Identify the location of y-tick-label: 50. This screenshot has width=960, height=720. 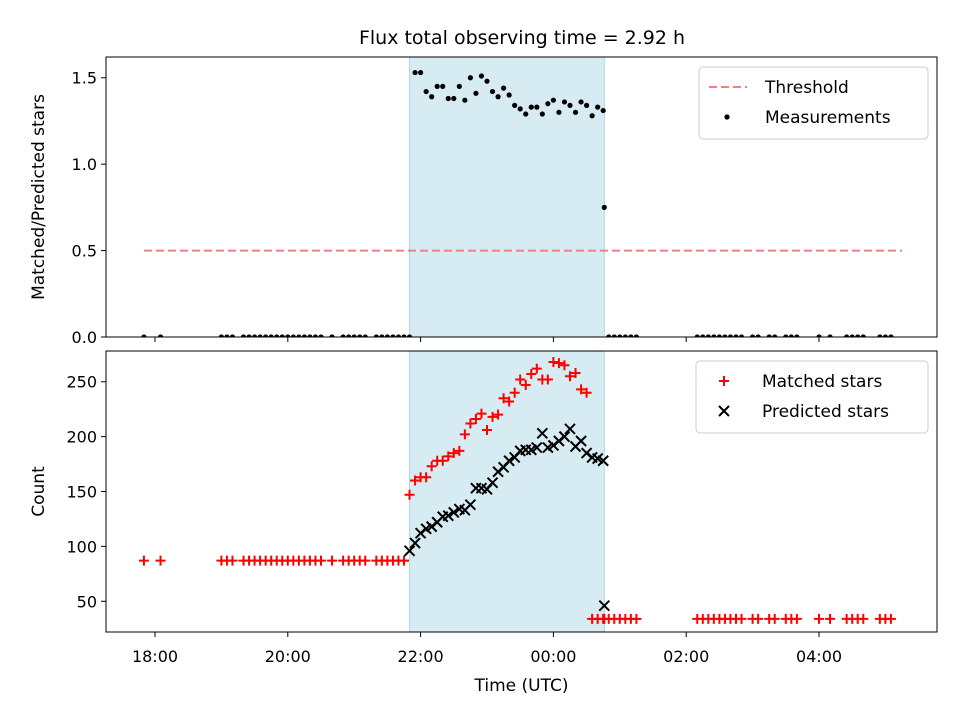
(87, 601).